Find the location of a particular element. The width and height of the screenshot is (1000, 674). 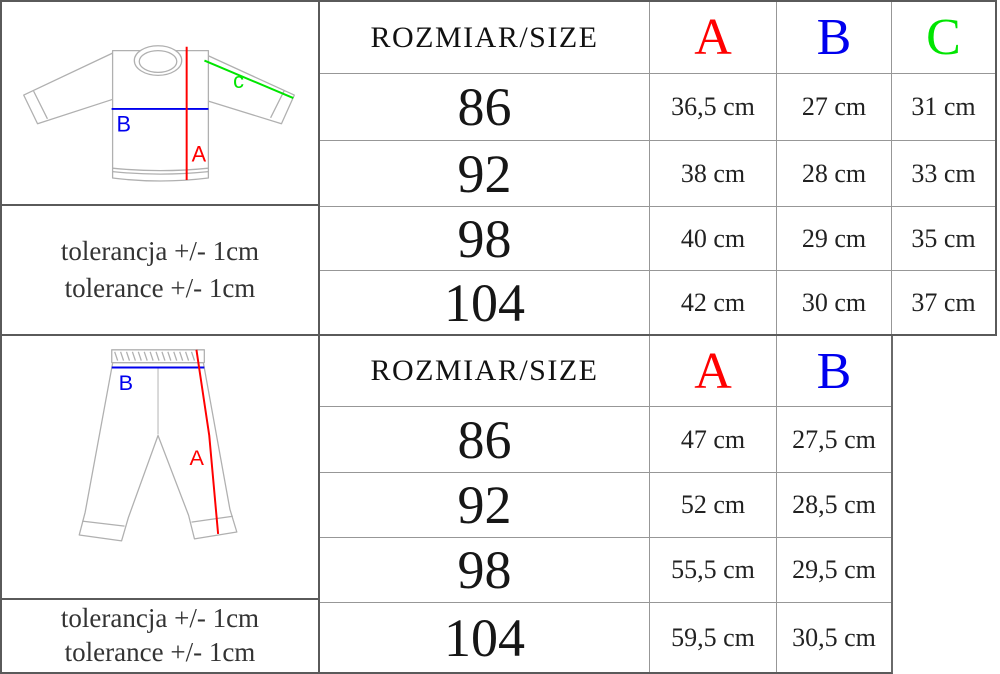

shirt-cuff-lines is located at coordinates (159, 104).